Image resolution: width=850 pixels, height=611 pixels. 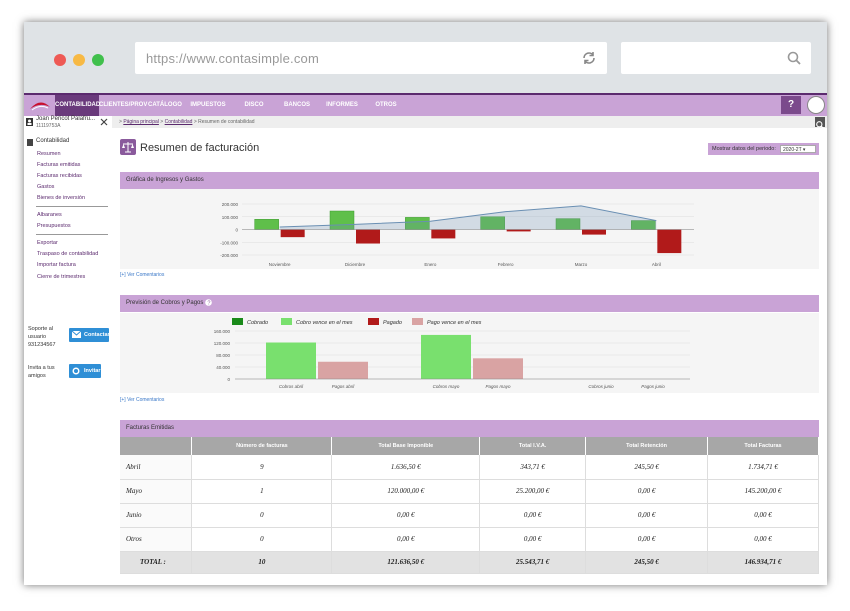 What do you see at coordinates (178, 122) in the screenshot?
I see `breadcrumb-contabilidad: Contabilidad` at bounding box center [178, 122].